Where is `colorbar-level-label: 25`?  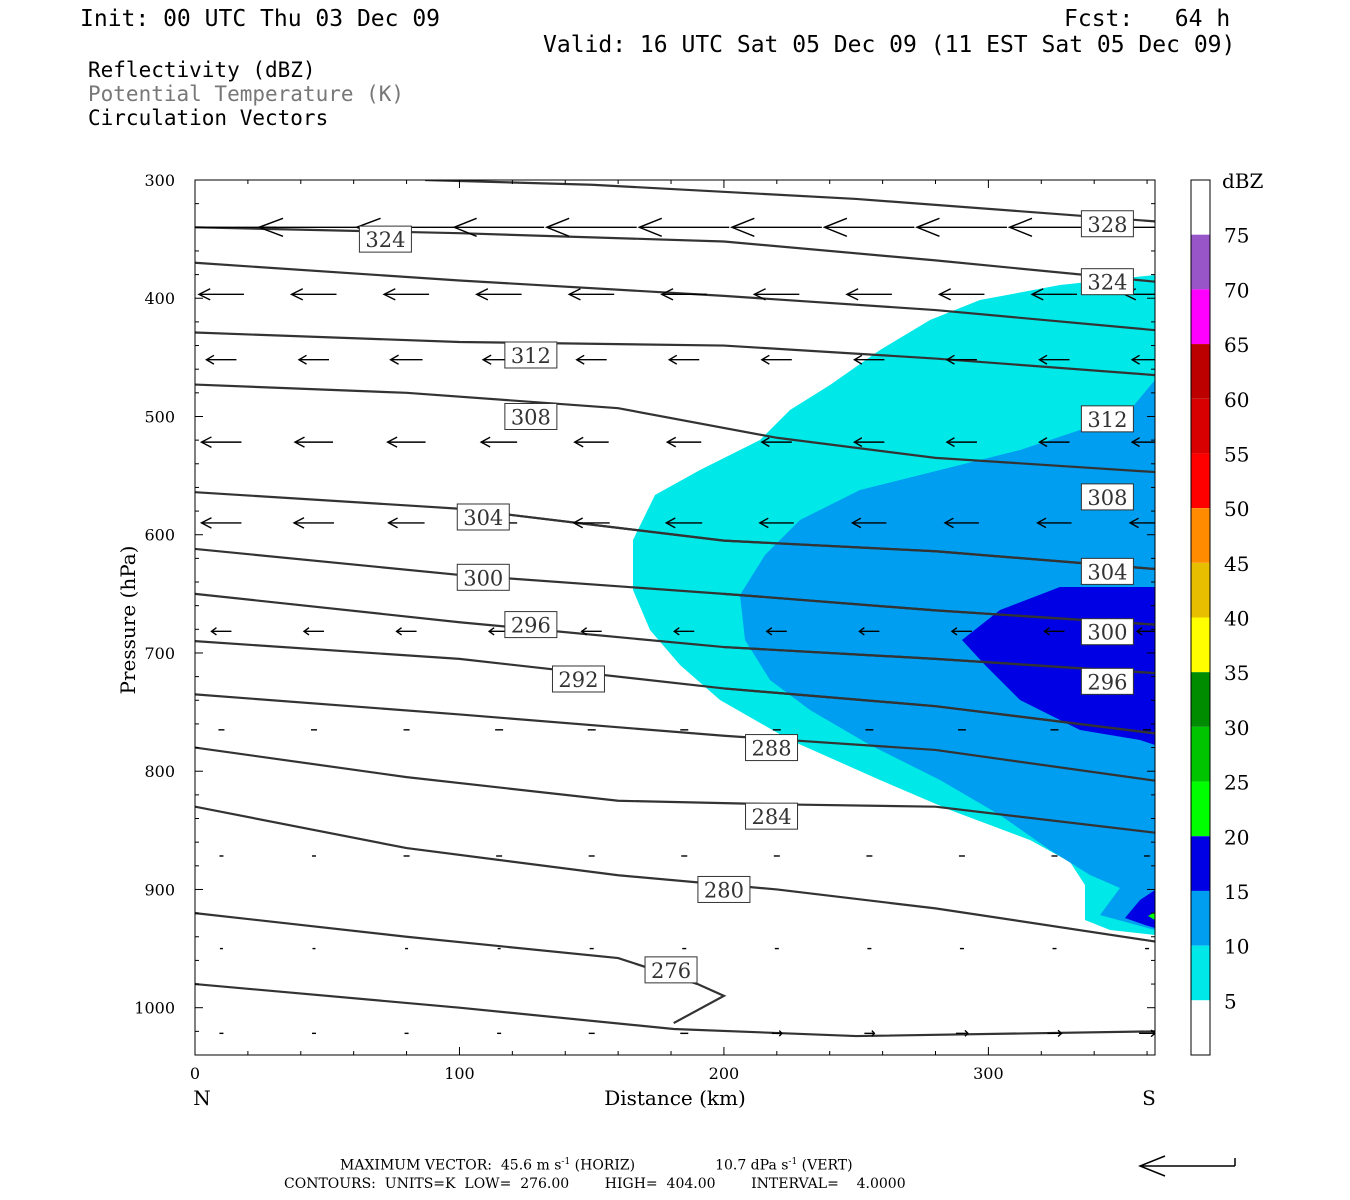
colorbar-level-label: 25 is located at coordinates (1236, 783).